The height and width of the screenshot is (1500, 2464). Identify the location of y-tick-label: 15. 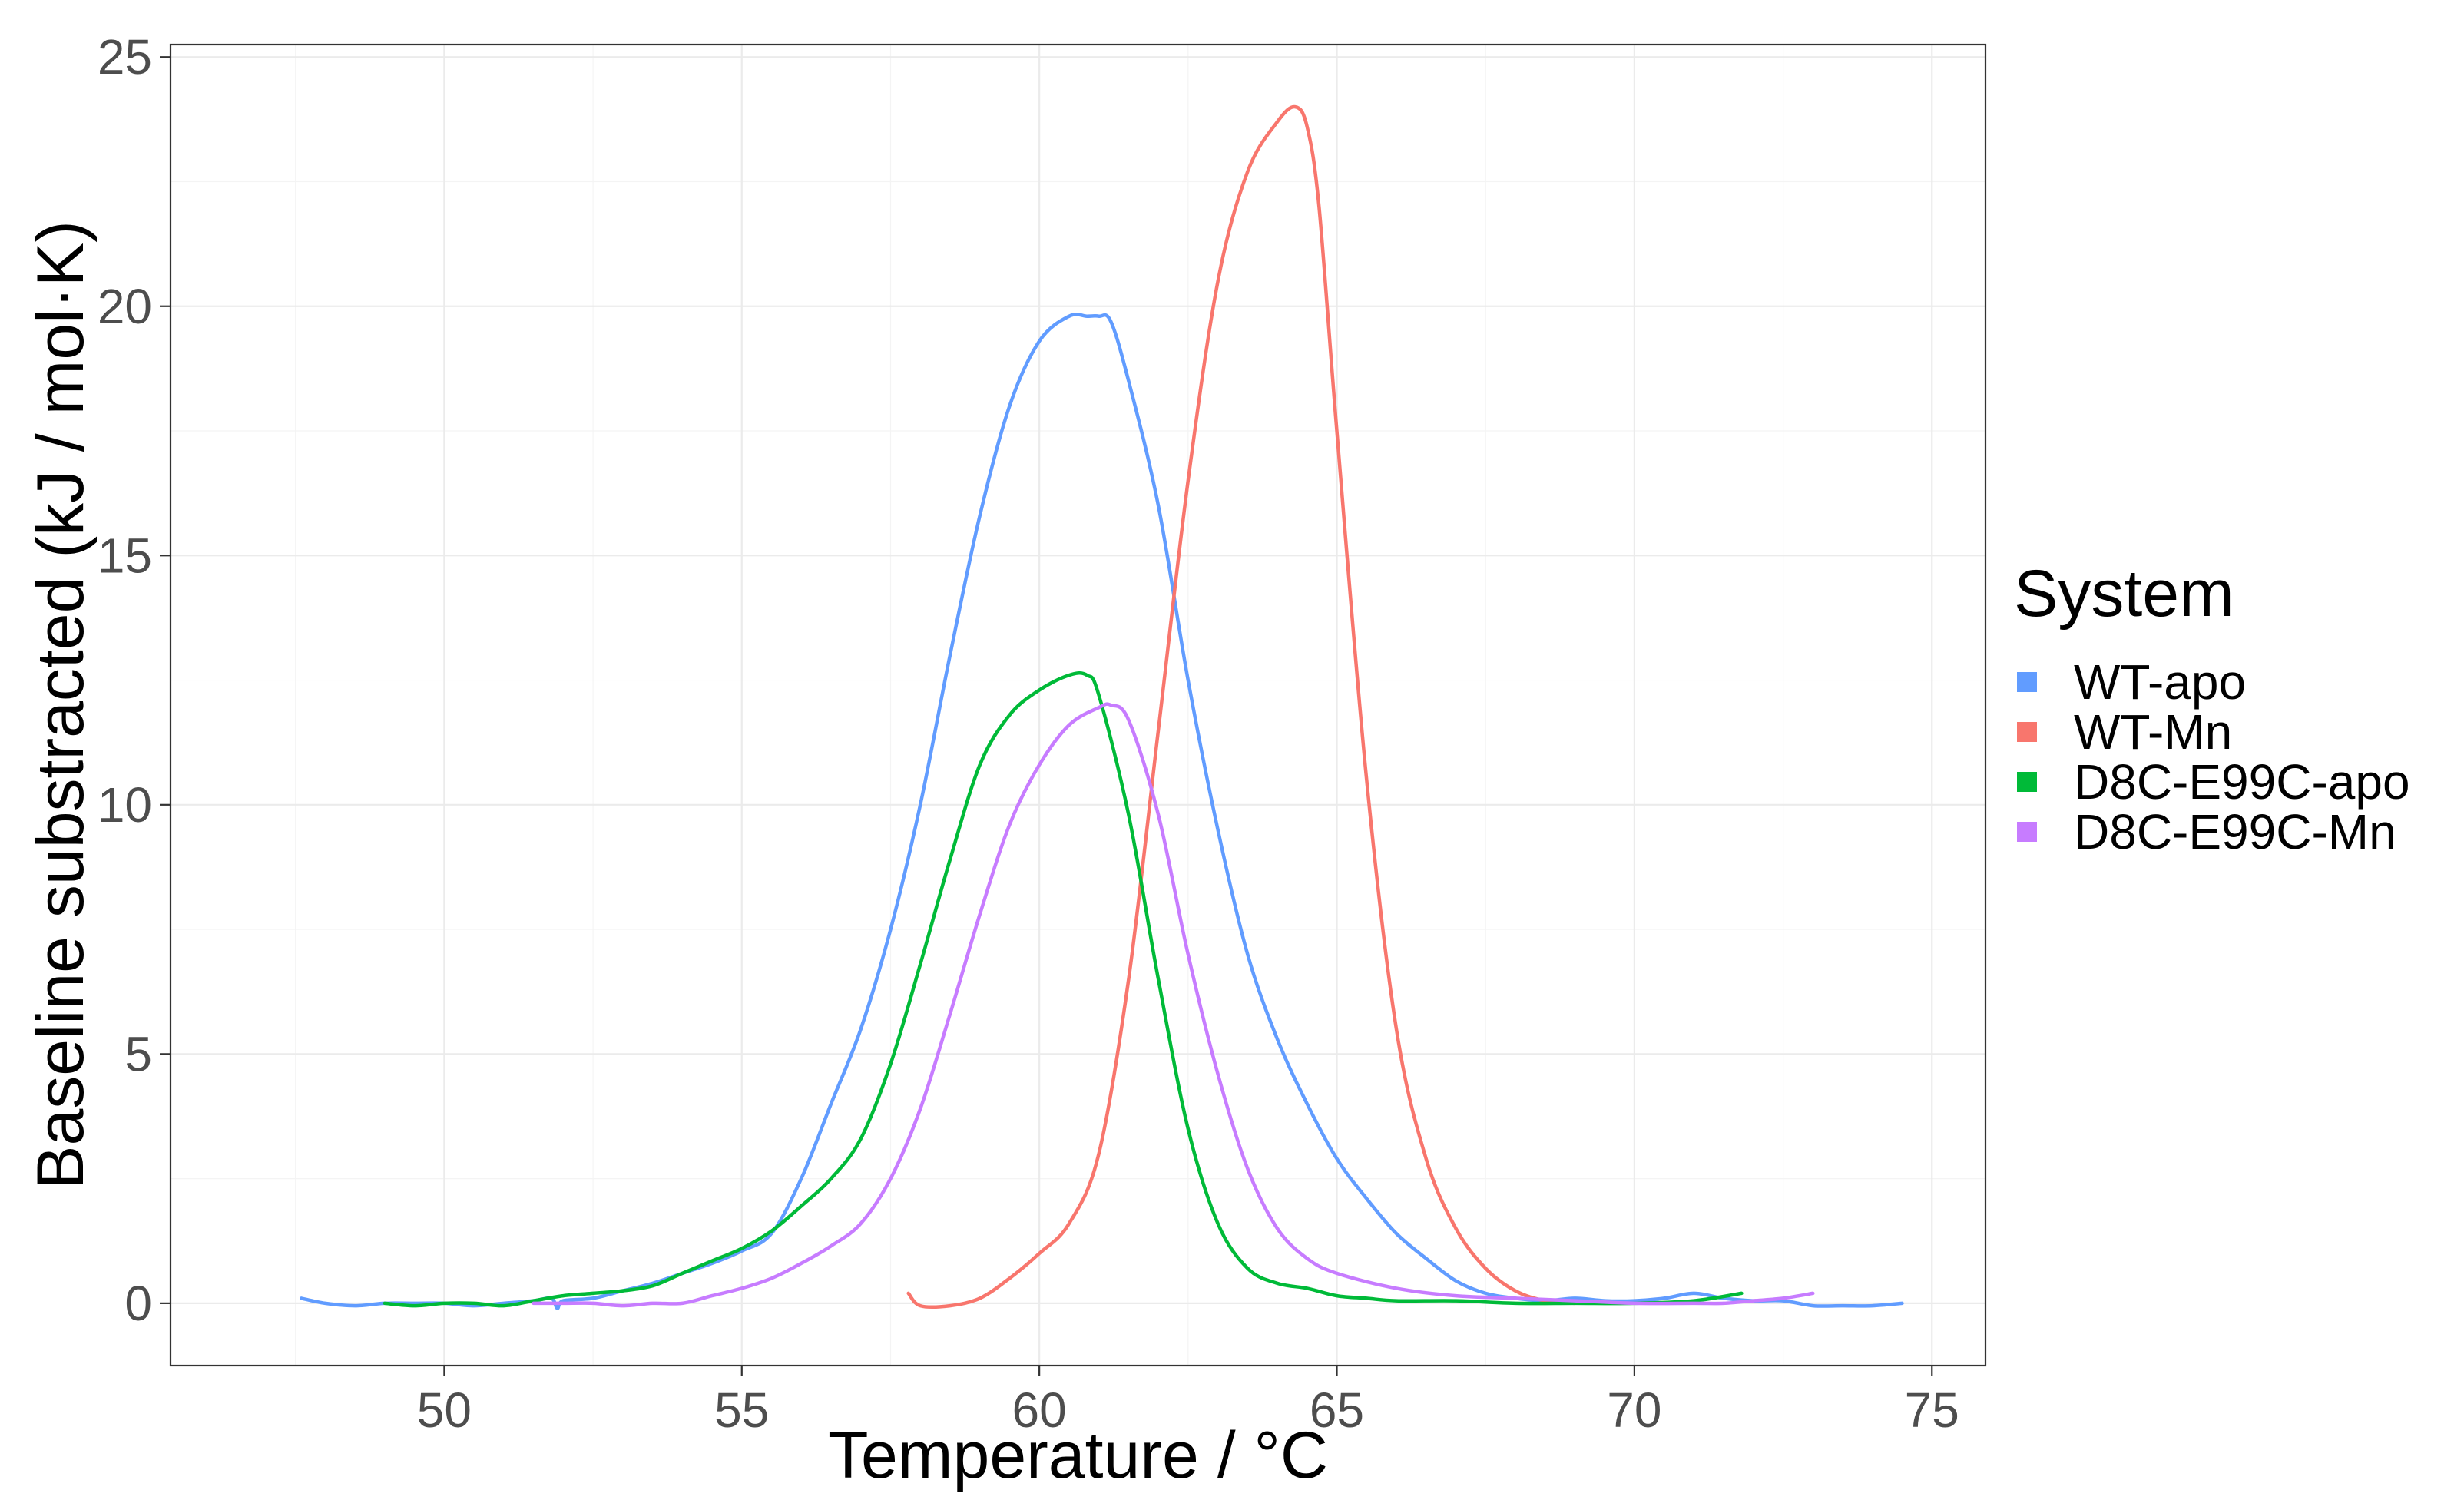
(125, 555).